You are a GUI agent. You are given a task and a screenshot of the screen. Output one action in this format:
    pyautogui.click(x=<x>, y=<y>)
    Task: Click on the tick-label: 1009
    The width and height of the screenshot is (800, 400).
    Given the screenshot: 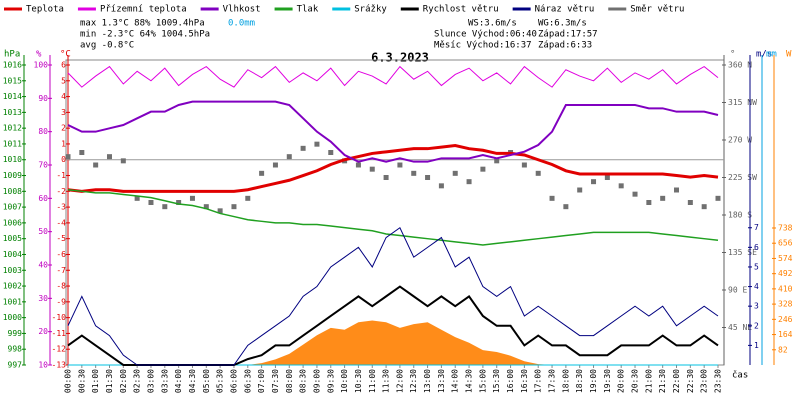 What is the action you would take?
    pyautogui.click(x=12, y=175)
    